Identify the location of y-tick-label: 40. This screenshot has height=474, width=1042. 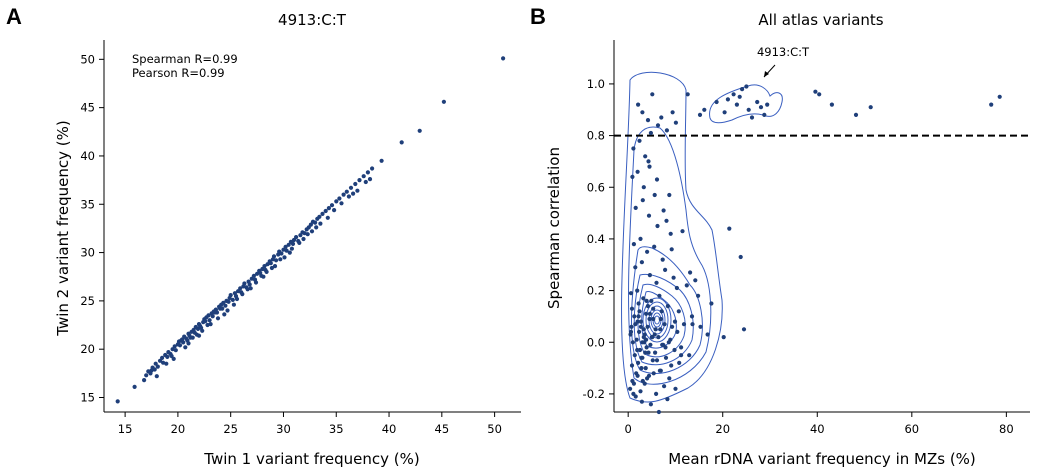
(87, 156).